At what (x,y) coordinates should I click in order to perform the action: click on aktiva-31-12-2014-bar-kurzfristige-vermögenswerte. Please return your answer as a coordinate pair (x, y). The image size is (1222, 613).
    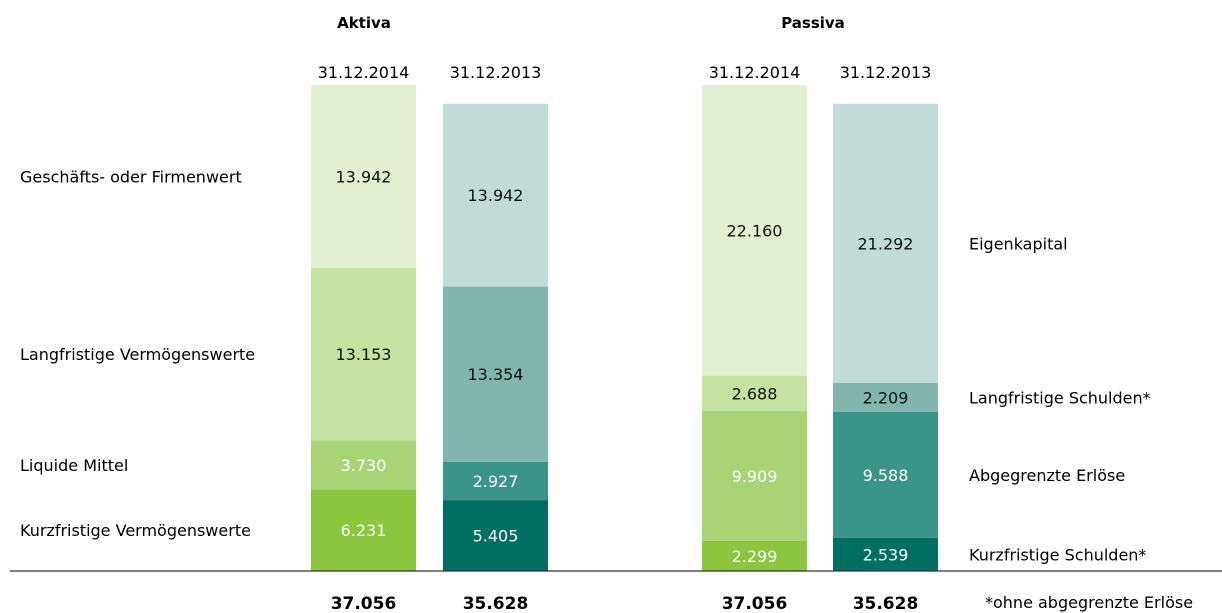
    Looking at the image, I should click on (363, 530).